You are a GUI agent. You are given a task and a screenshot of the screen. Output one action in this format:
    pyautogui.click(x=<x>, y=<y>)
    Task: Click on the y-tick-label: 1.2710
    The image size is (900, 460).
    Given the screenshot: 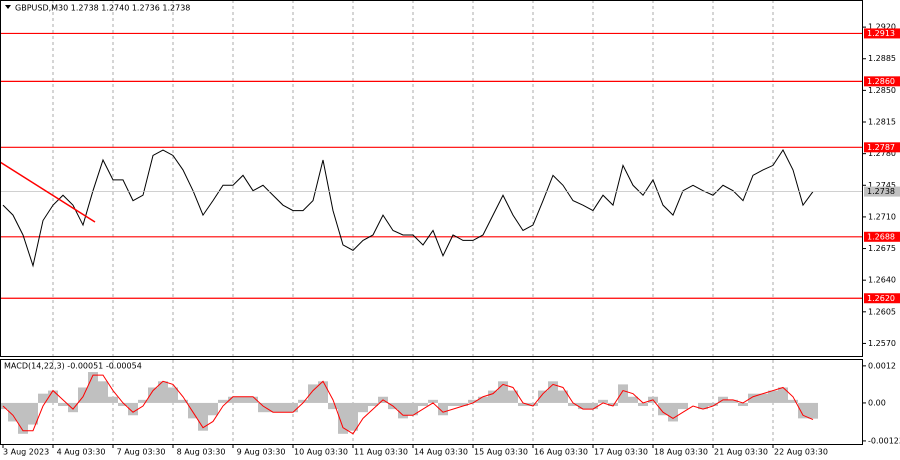 What is the action you would take?
    pyautogui.click(x=882, y=216)
    